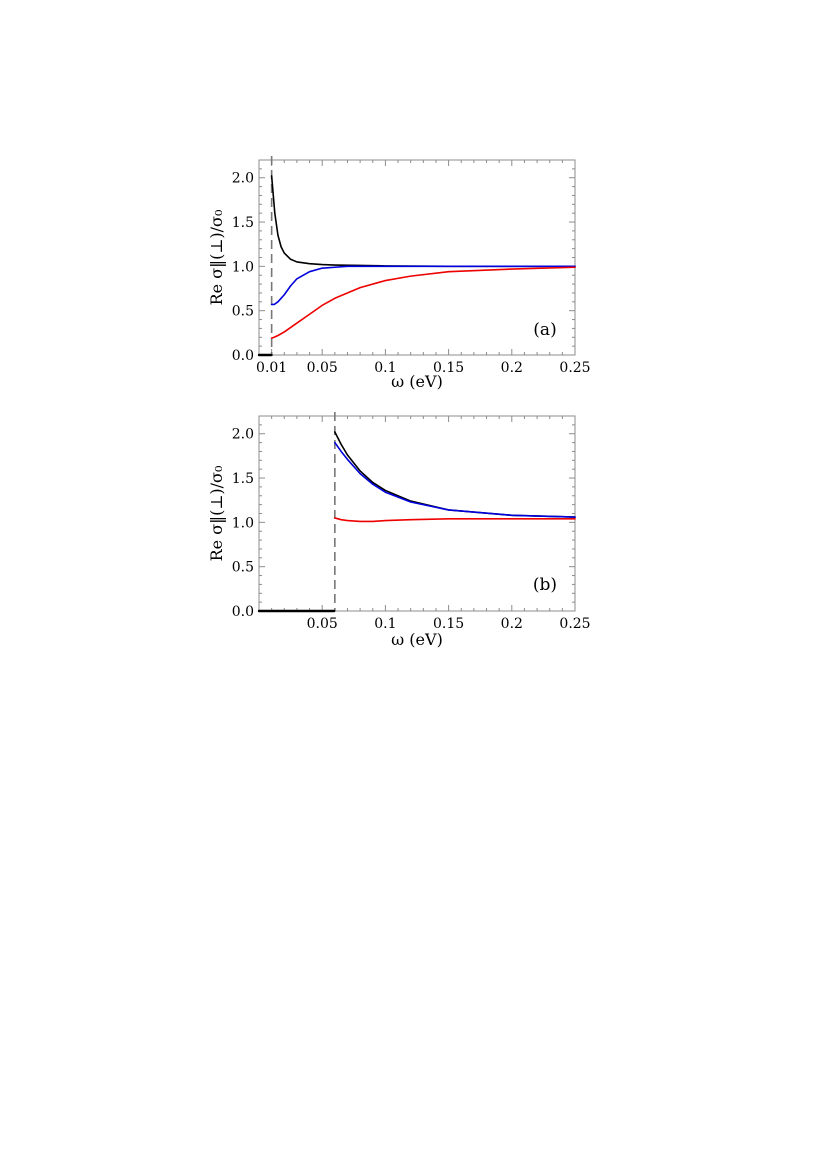 The image size is (828, 1170). What do you see at coordinates (544, 330) in the screenshot?
I see `panel-label: (a)` at bounding box center [544, 330].